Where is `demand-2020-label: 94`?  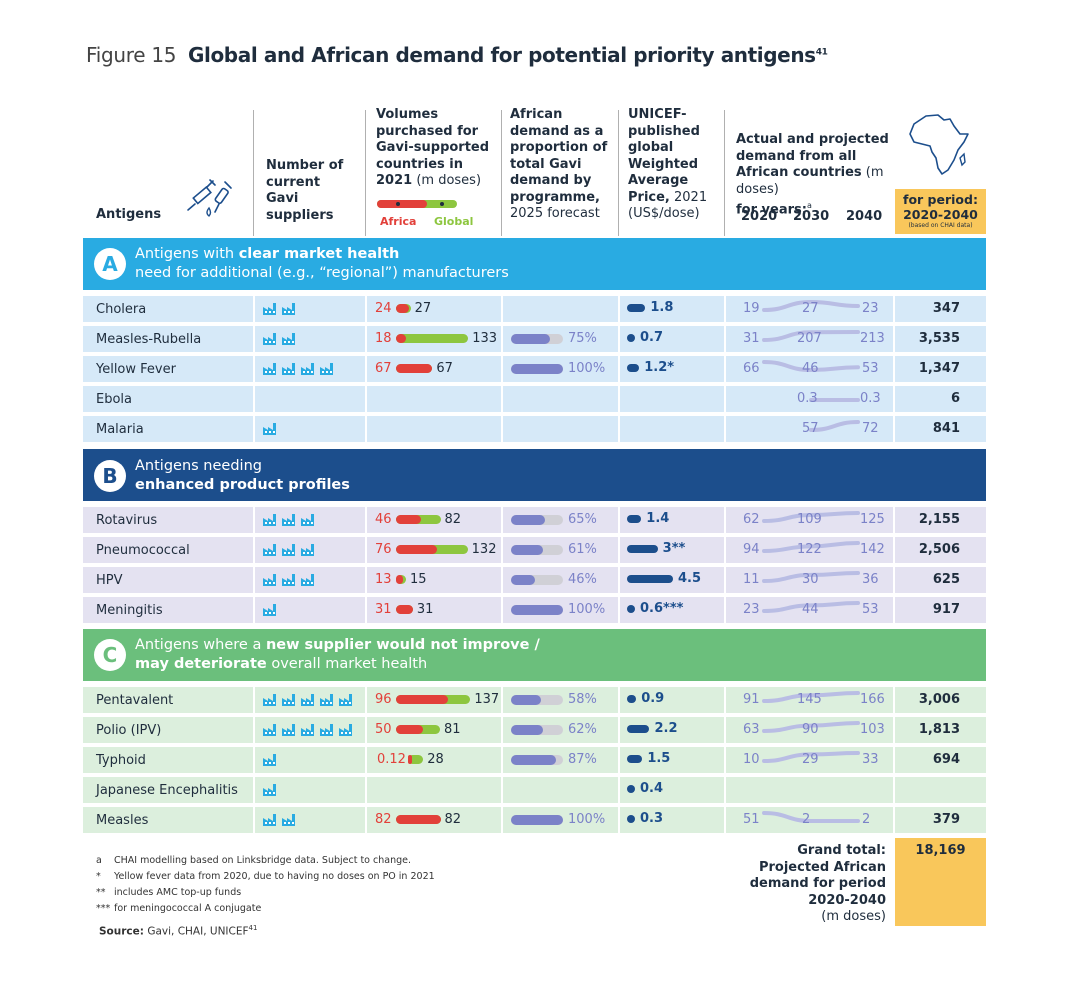
demand-2020-label: 94 is located at coordinates (751, 549).